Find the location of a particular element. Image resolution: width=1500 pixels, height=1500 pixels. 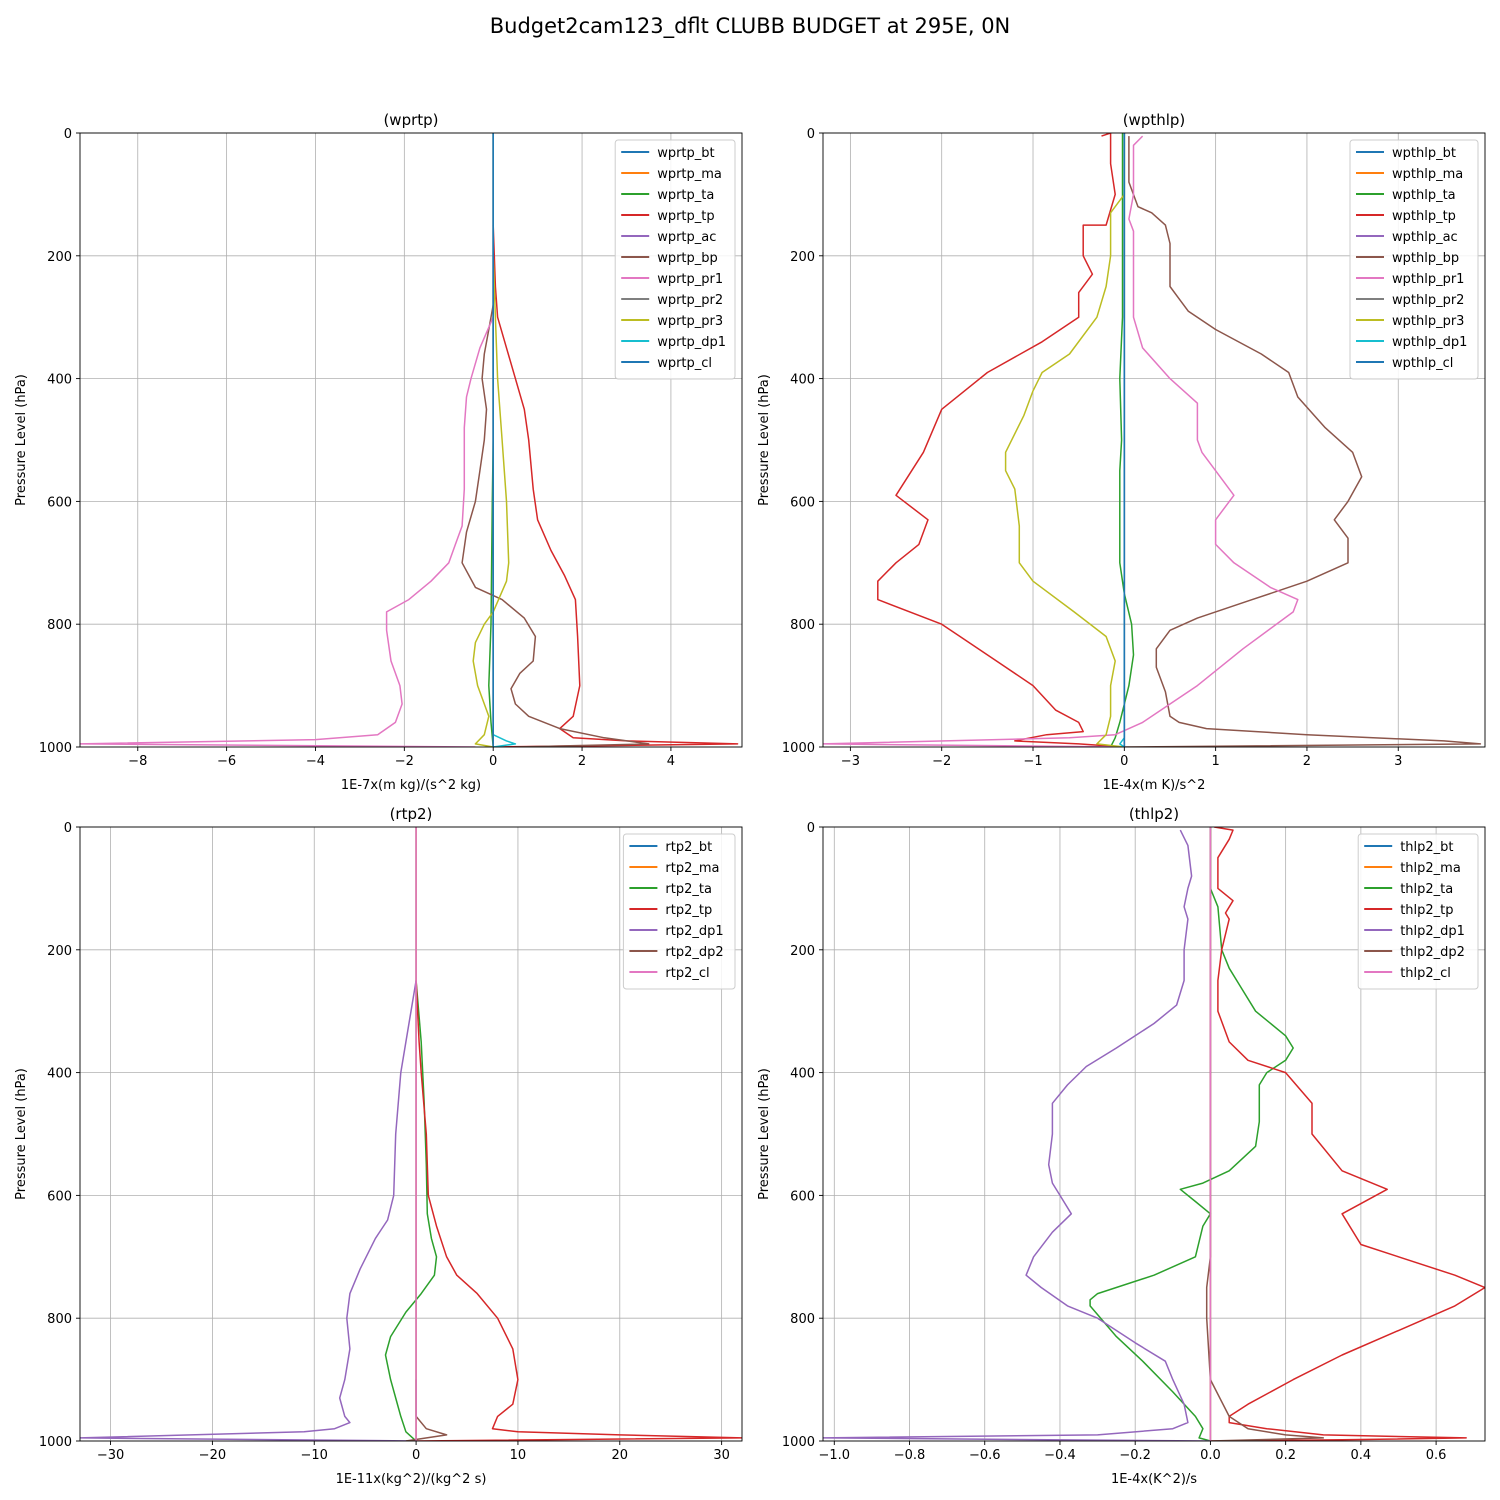

x-tick-label: −6 is located at coordinates (226, 761).